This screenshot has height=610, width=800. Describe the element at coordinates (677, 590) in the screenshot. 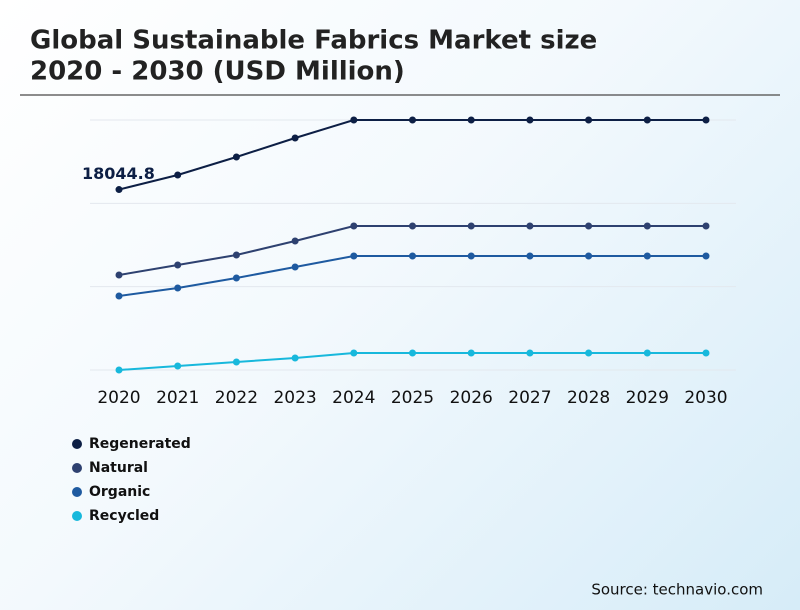

I see `source: Source: technavio.com` at that location.